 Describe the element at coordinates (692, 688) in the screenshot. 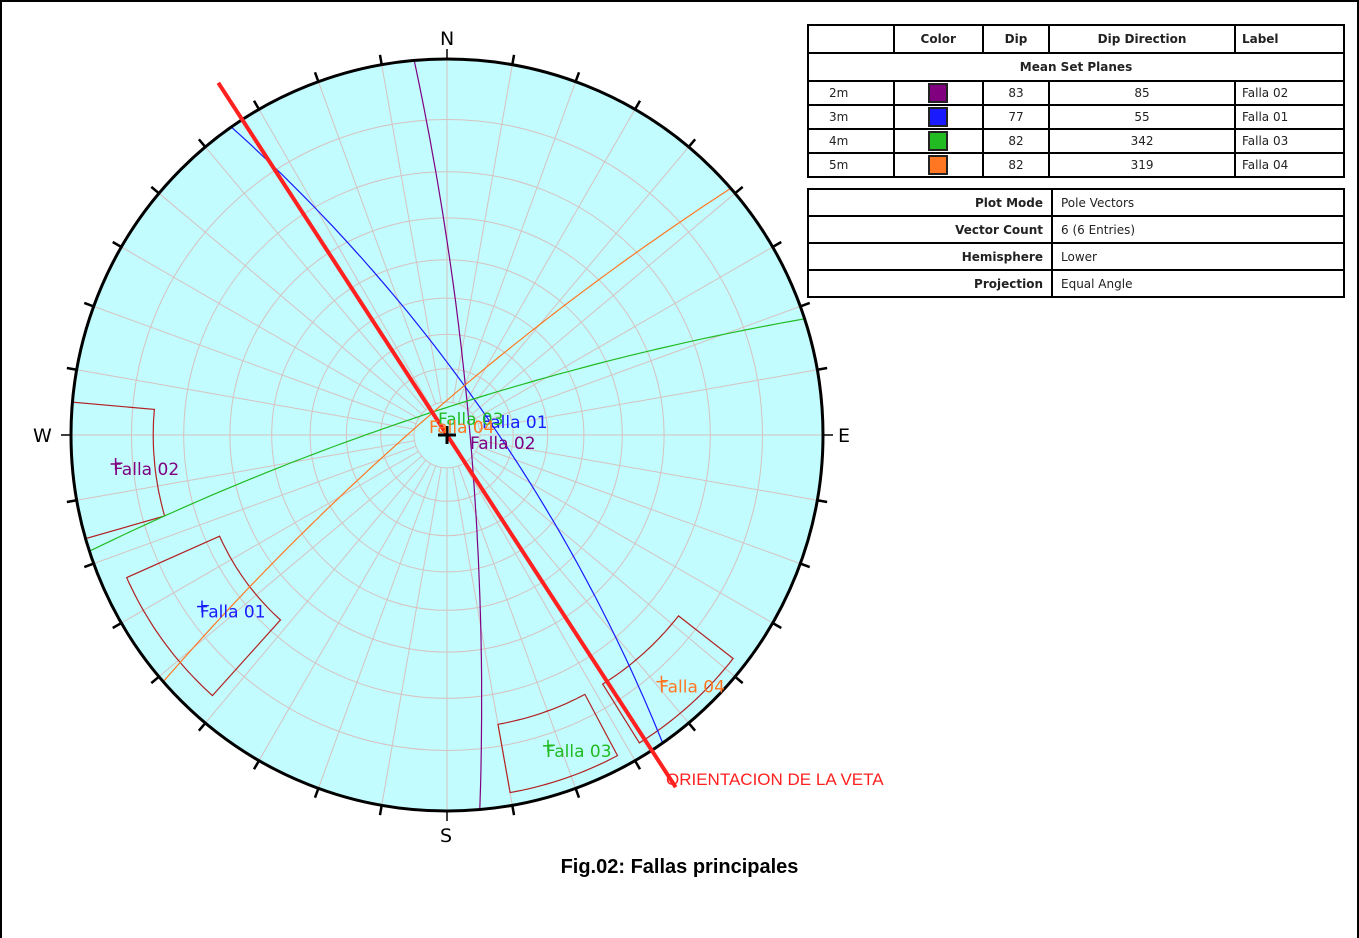

I see `pole-label: Falla 04` at that location.